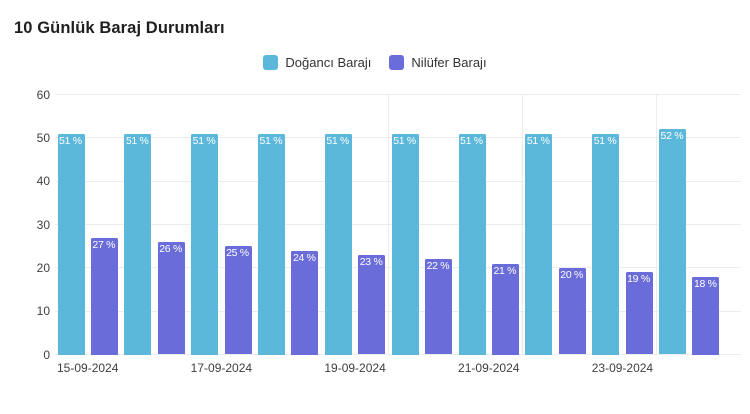  I want to click on y-axis-tick-label: 50, so click(43, 137).